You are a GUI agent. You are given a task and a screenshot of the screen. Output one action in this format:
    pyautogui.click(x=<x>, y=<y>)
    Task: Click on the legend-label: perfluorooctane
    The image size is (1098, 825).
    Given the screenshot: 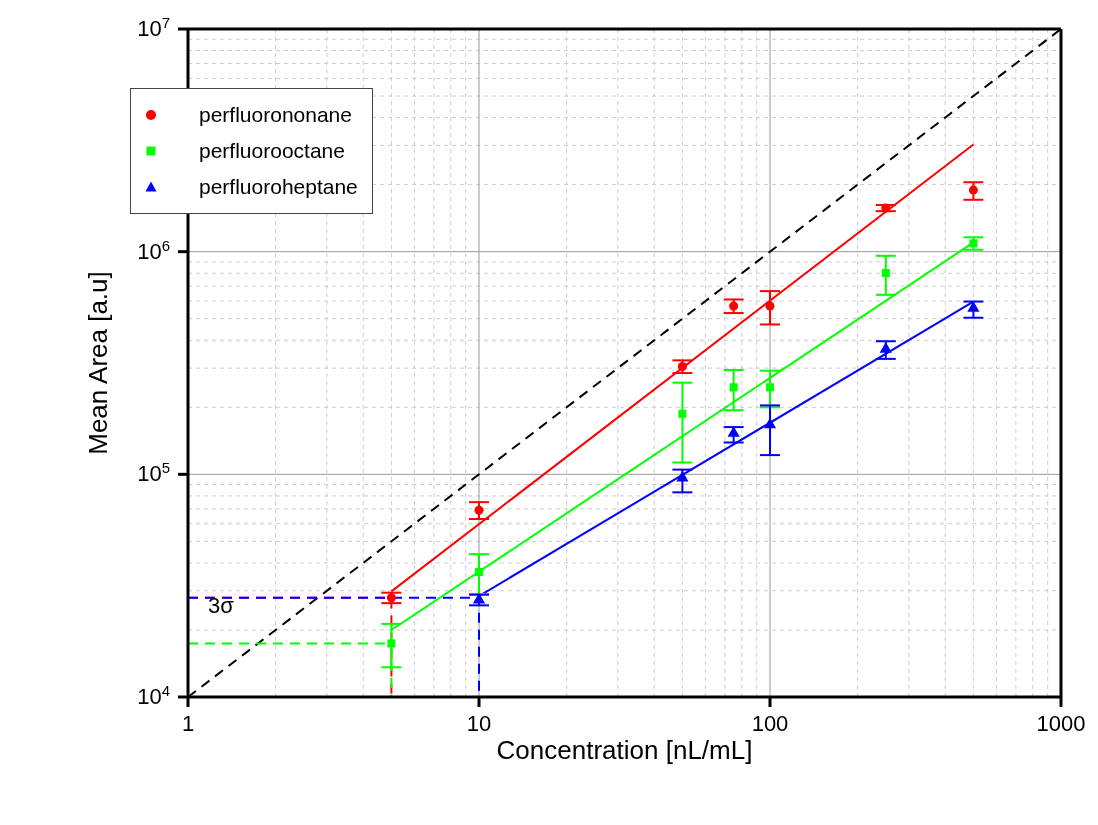 What is the action you would take?
    pyautogui.click(x=272, y=151)
    